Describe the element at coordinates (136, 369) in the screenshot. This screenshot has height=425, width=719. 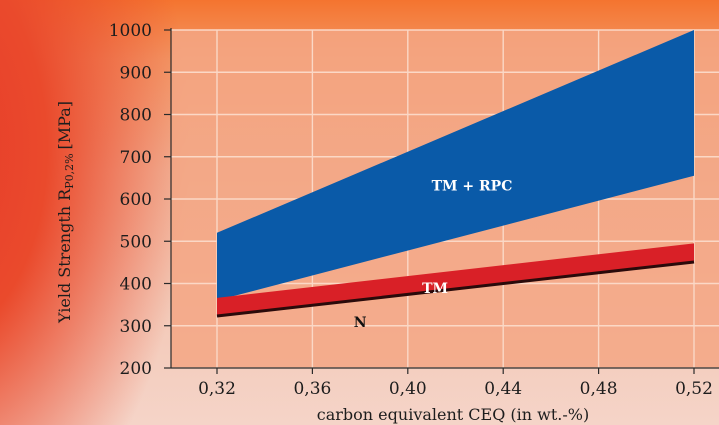
I see `y-tick-label-200: 200` at that location.